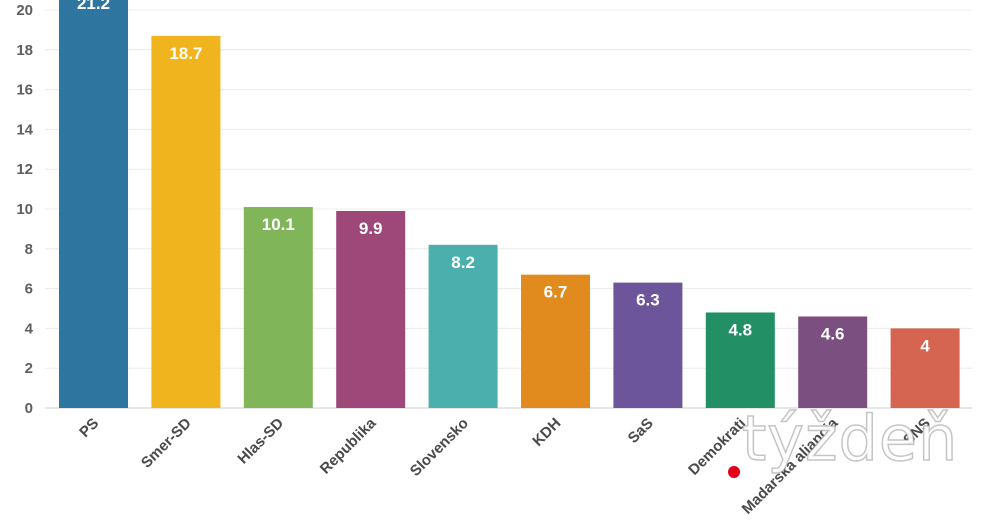 The height and width of the screenshot is (522, 1000). What do you see at coordinates (29, 328) in the screenshot?
I see `y-tick-label: 4` at bounding box center [29, 328].